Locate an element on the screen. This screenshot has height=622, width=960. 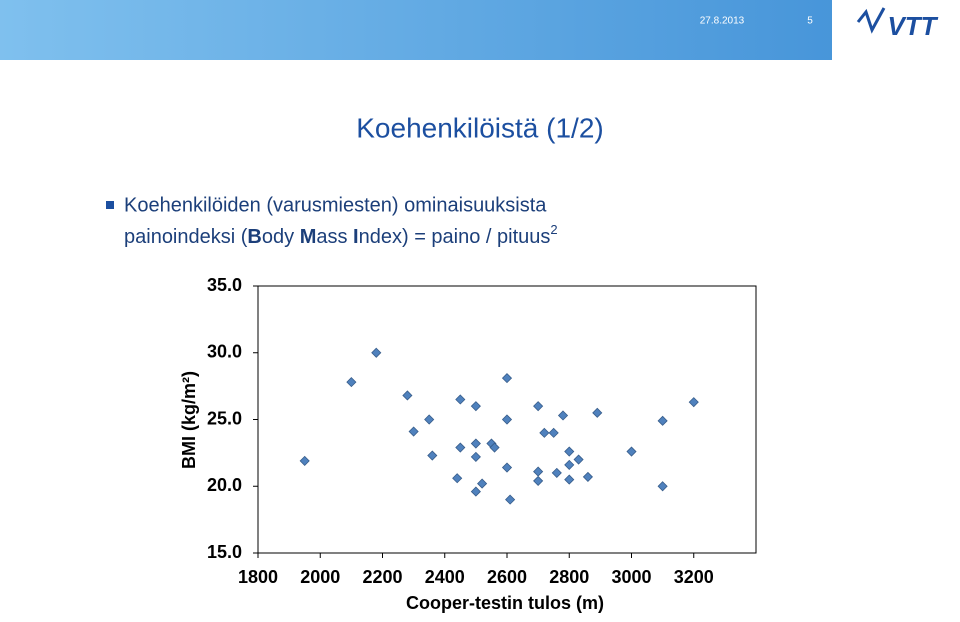
logo-box is located at coordinates (896, 30).